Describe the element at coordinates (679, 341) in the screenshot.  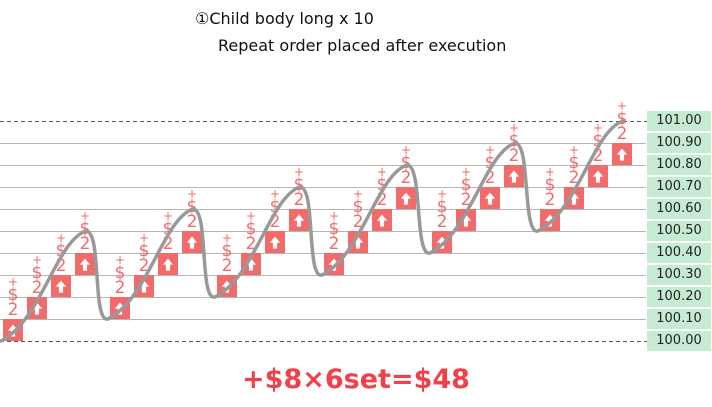
I see `y-tick-label: 100.00` at that location.